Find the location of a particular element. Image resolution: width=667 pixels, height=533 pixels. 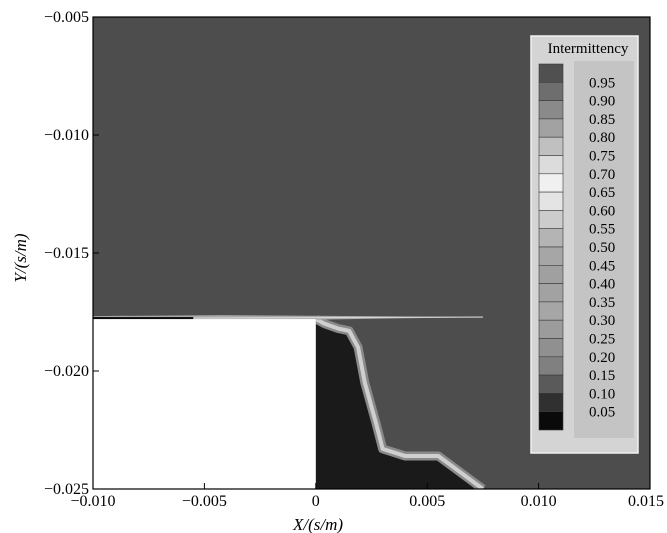

legend-title: Intermittency is located at coordinates (588, 49).